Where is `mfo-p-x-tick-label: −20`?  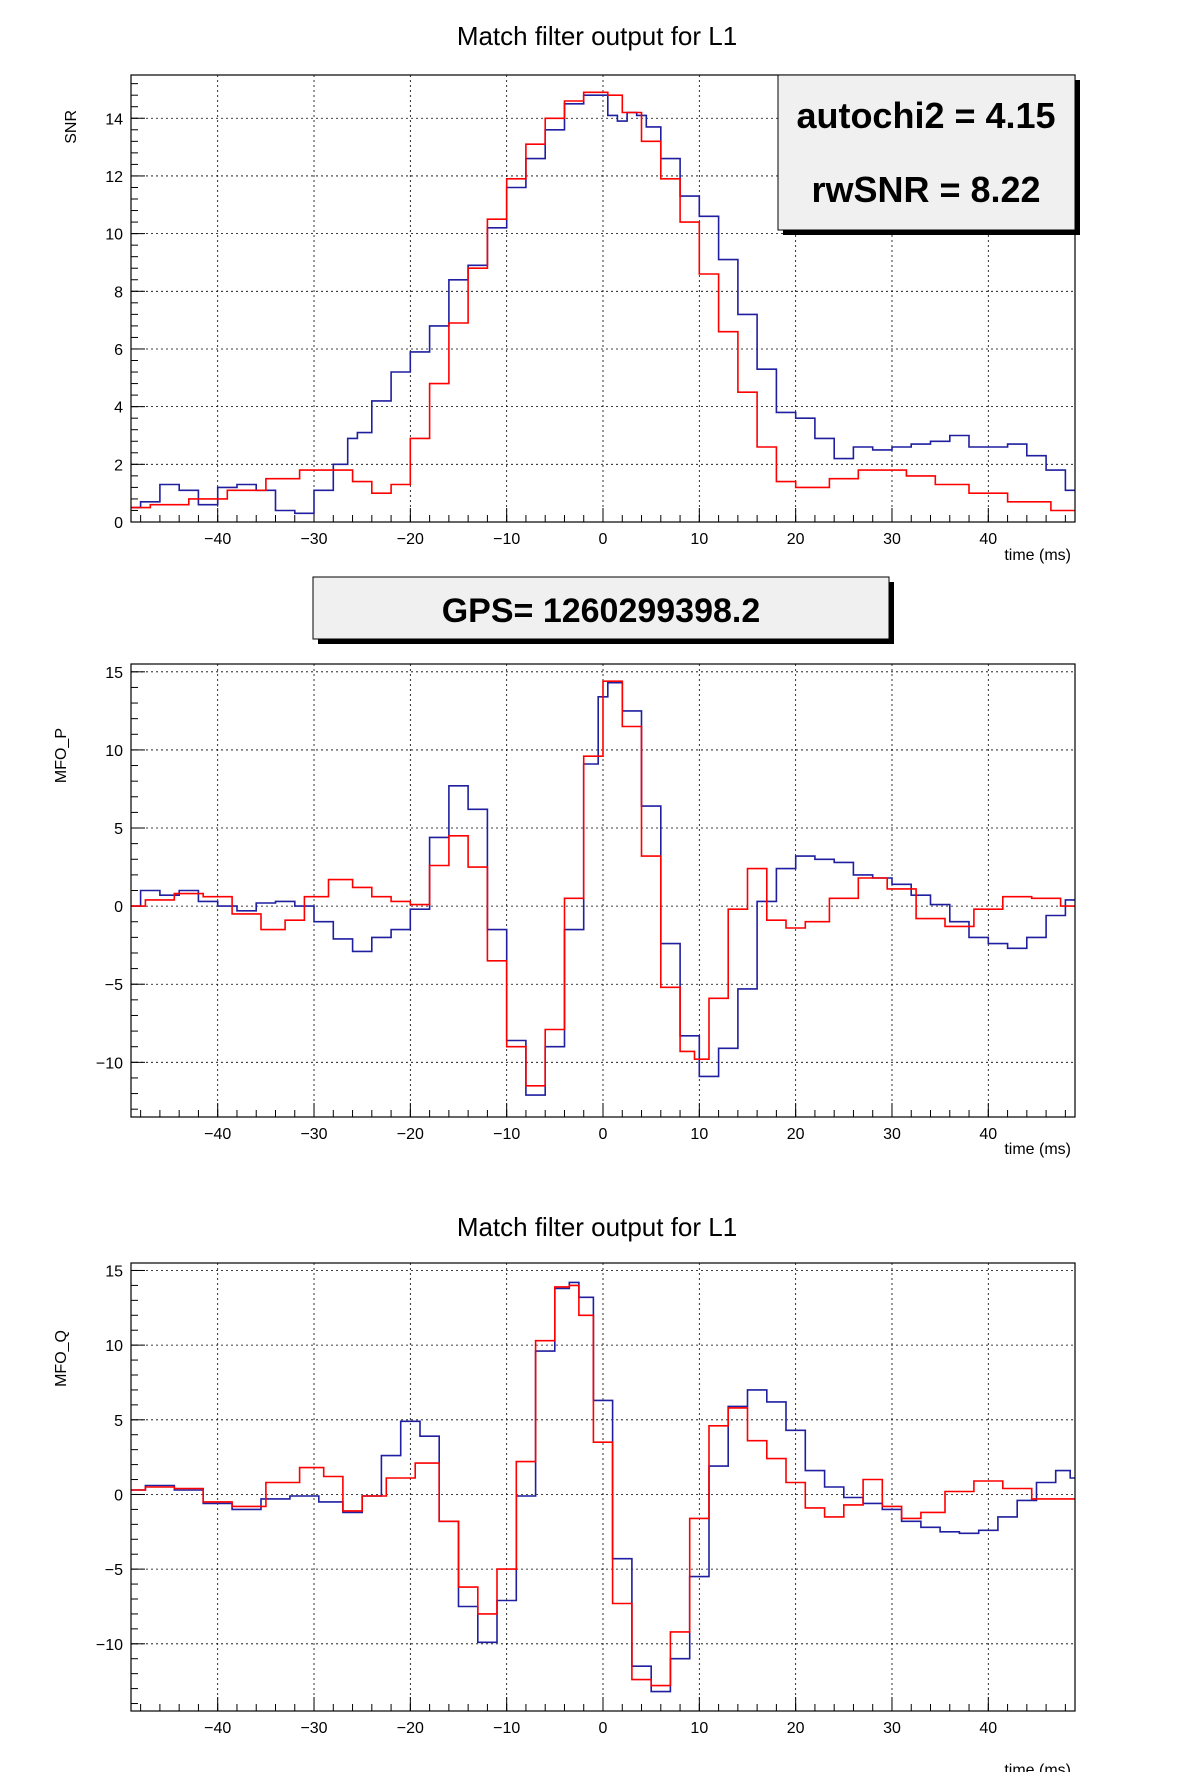 mfo-p-x-tick-label: −20 is located at coordinates (410, 1134).